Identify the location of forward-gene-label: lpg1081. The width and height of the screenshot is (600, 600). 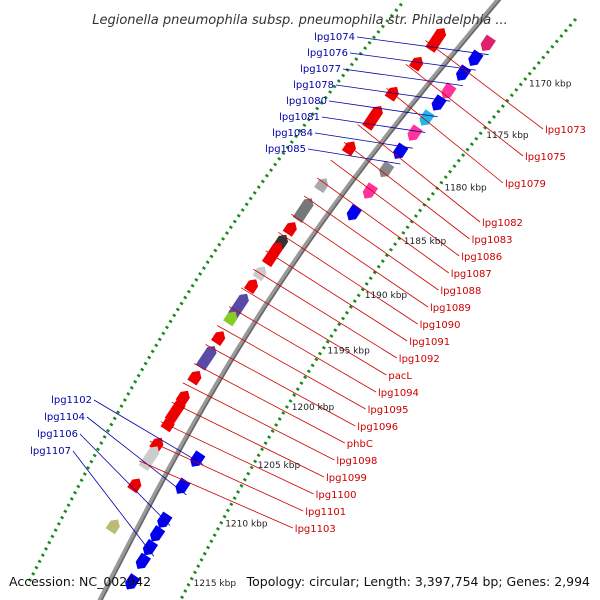
(299, 117).